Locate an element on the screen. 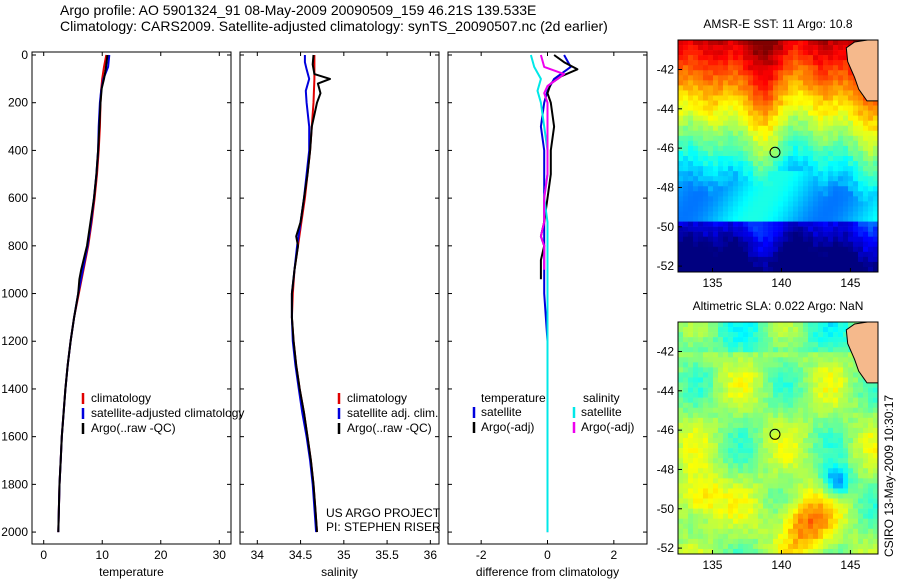 The image size is (900, 580). x-axis-label: salinity is located at coordinates (339, 572).